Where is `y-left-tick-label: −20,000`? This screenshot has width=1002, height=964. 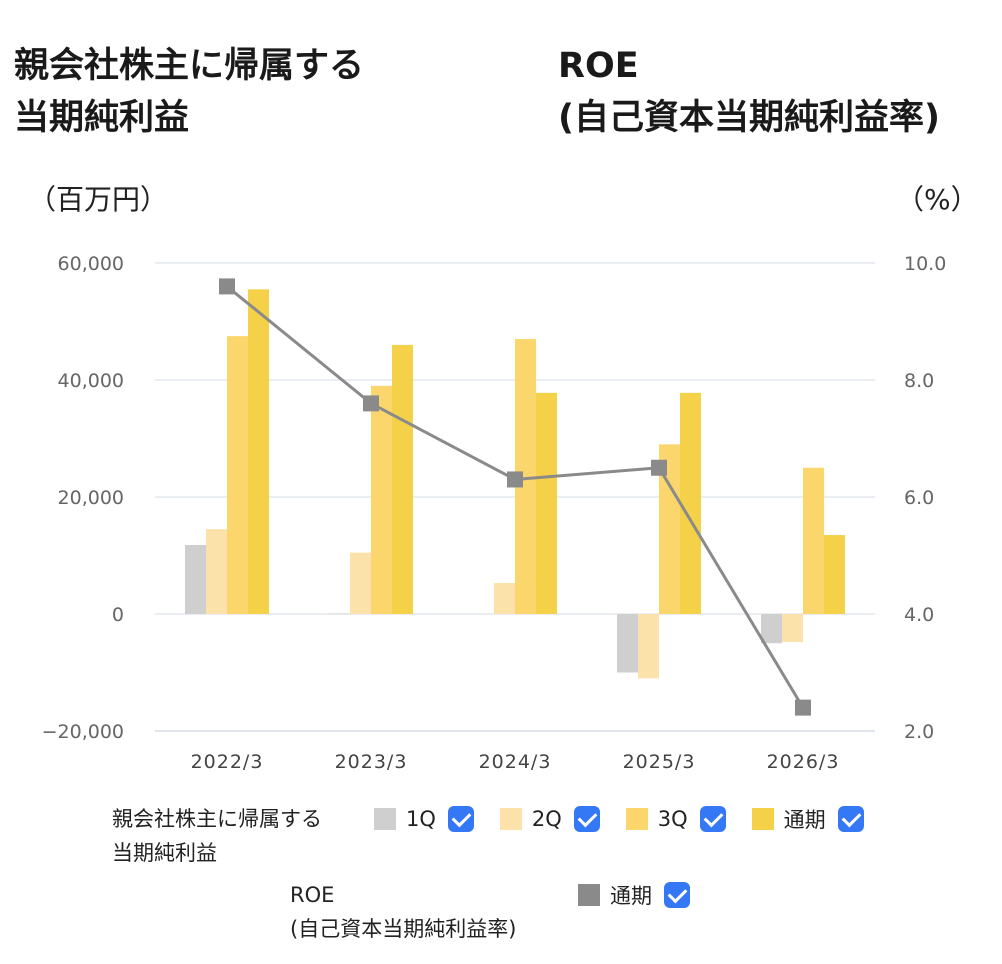
y-left-tick-label: −20,000 is located at coordinates (83, 732).